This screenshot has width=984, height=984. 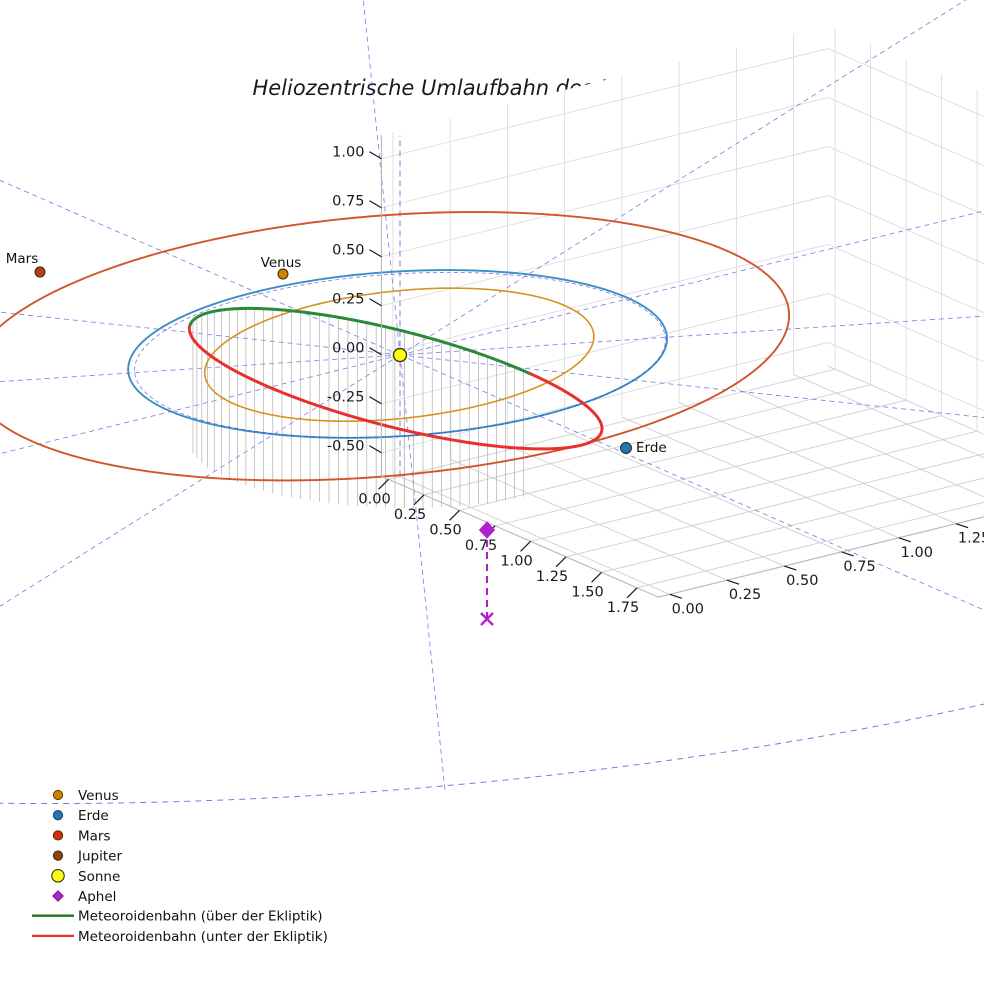 I want to click on y-tick-label-3: 0.75, so click(x=859, y=567).